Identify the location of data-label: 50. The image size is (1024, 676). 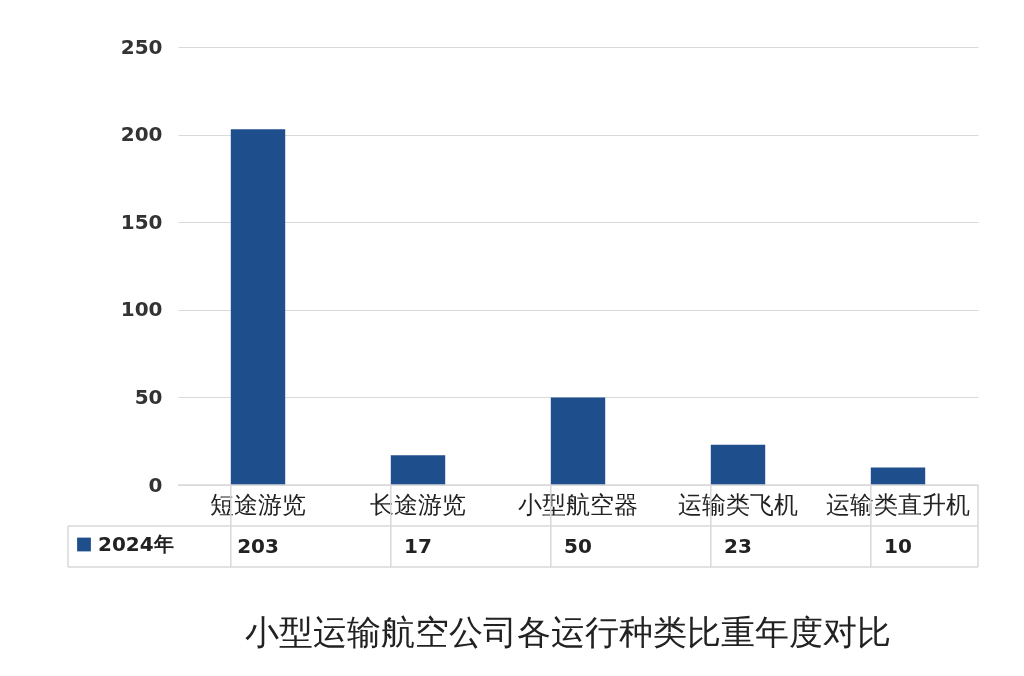
(578, 545).